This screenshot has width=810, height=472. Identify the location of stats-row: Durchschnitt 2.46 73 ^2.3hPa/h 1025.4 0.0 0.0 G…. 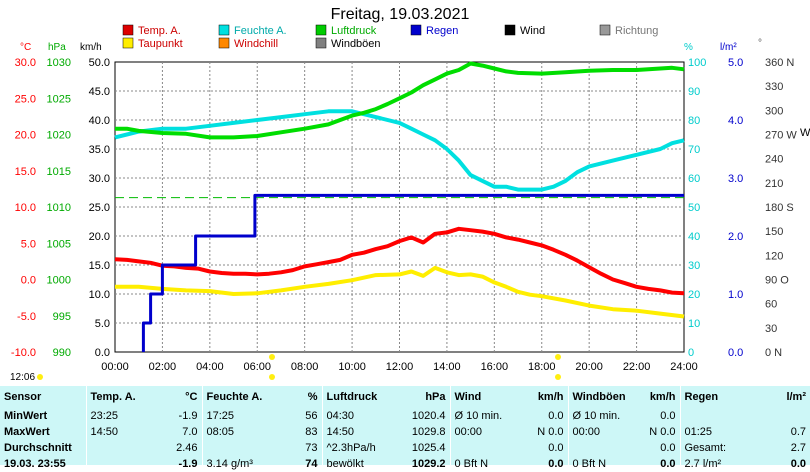
(405, 448).